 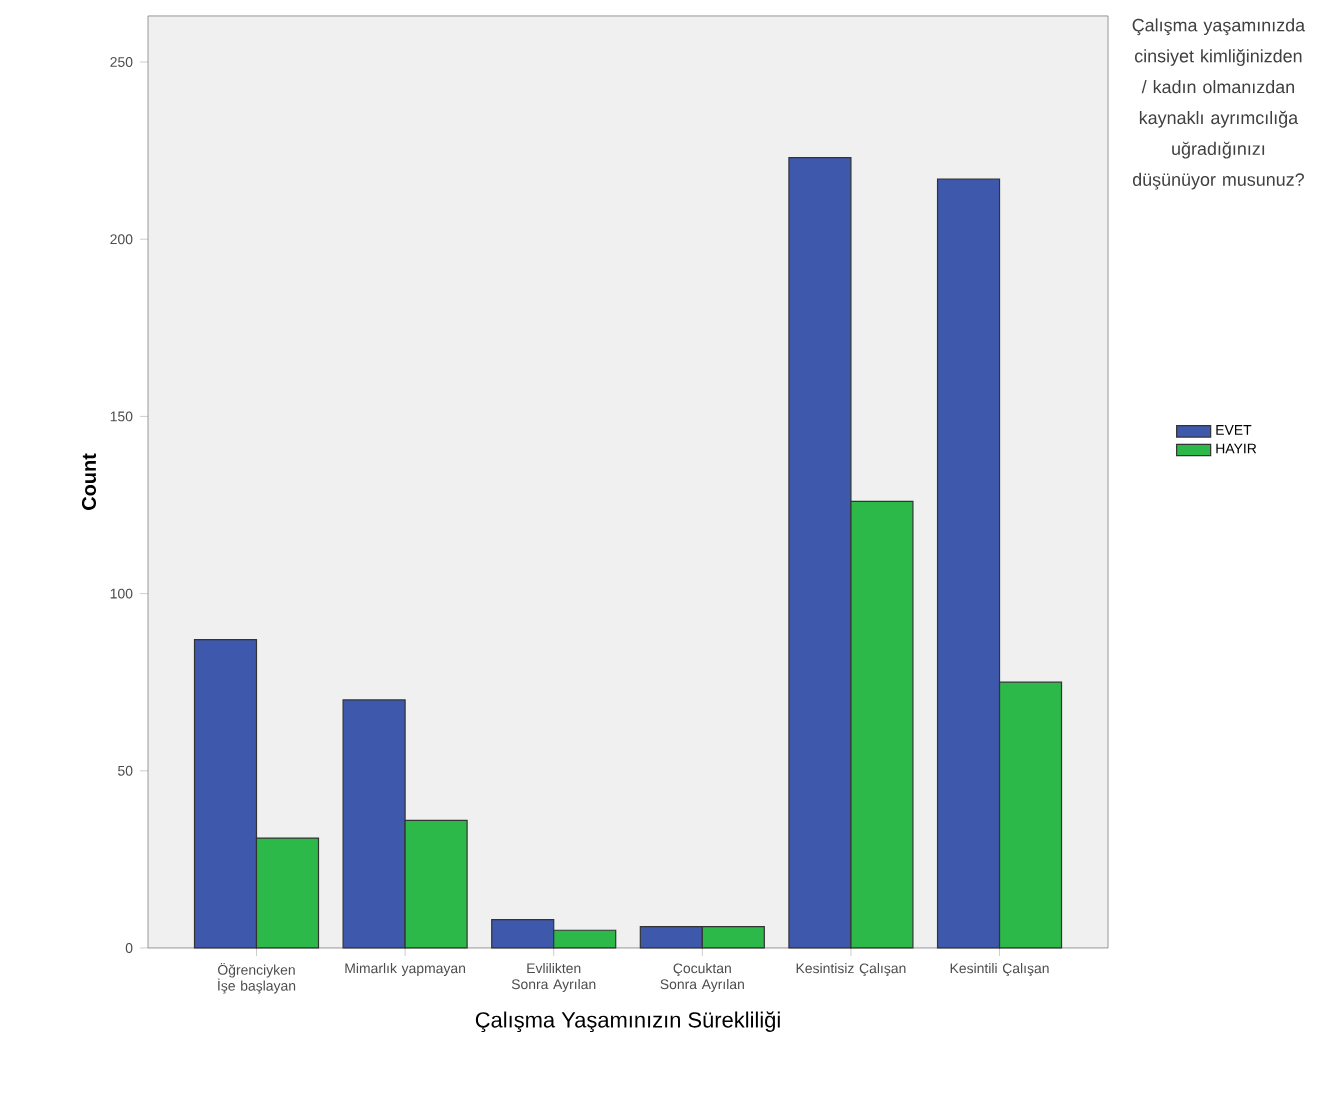 What do you see at coordinates (89, 481) in the screenshot?
I see `y-axis-title: Count` at bounding box center [89, 481].